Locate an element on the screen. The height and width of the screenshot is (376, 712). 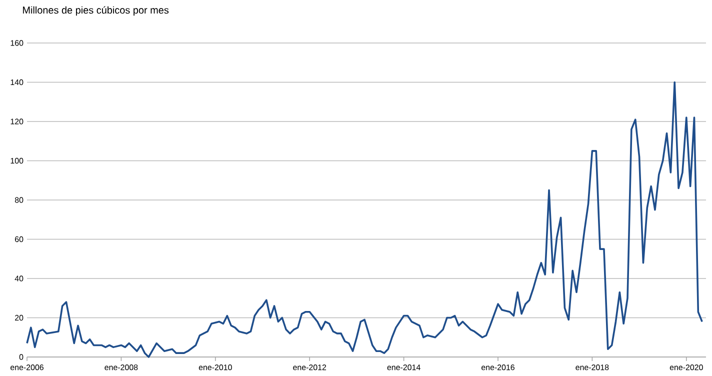
chart-title: Millones de pies cúbicos por mes is located at coordinates (96, 11).